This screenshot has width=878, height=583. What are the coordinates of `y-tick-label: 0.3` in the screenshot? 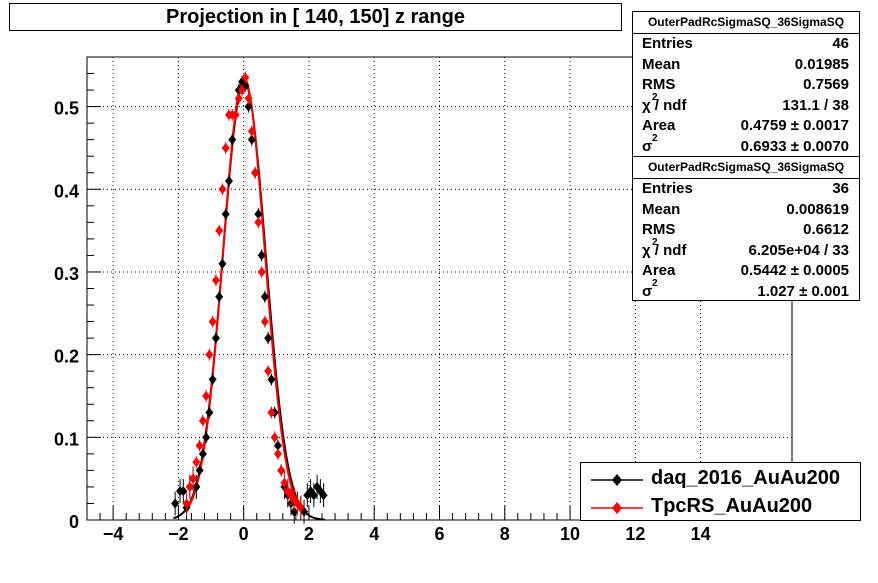 It's located at (66, 274).